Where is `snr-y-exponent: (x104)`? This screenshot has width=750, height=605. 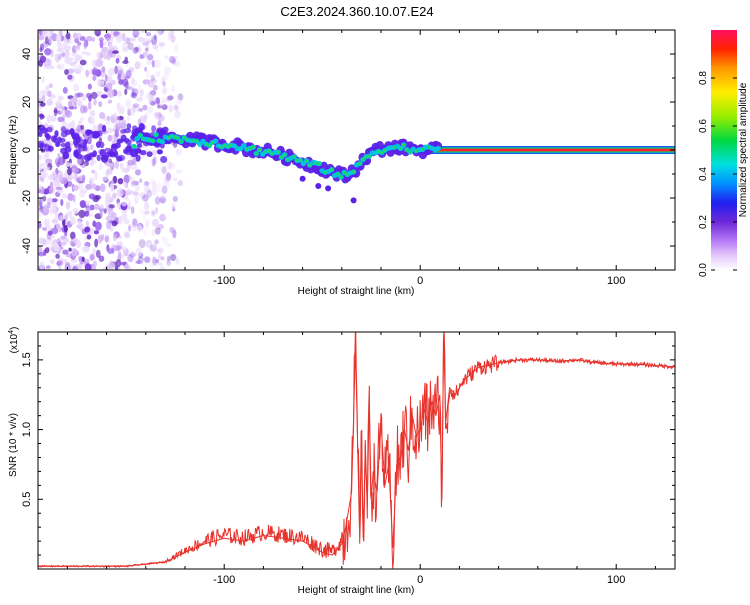
snr-y-exponent: (x104) is located at coordinates (14, 340).